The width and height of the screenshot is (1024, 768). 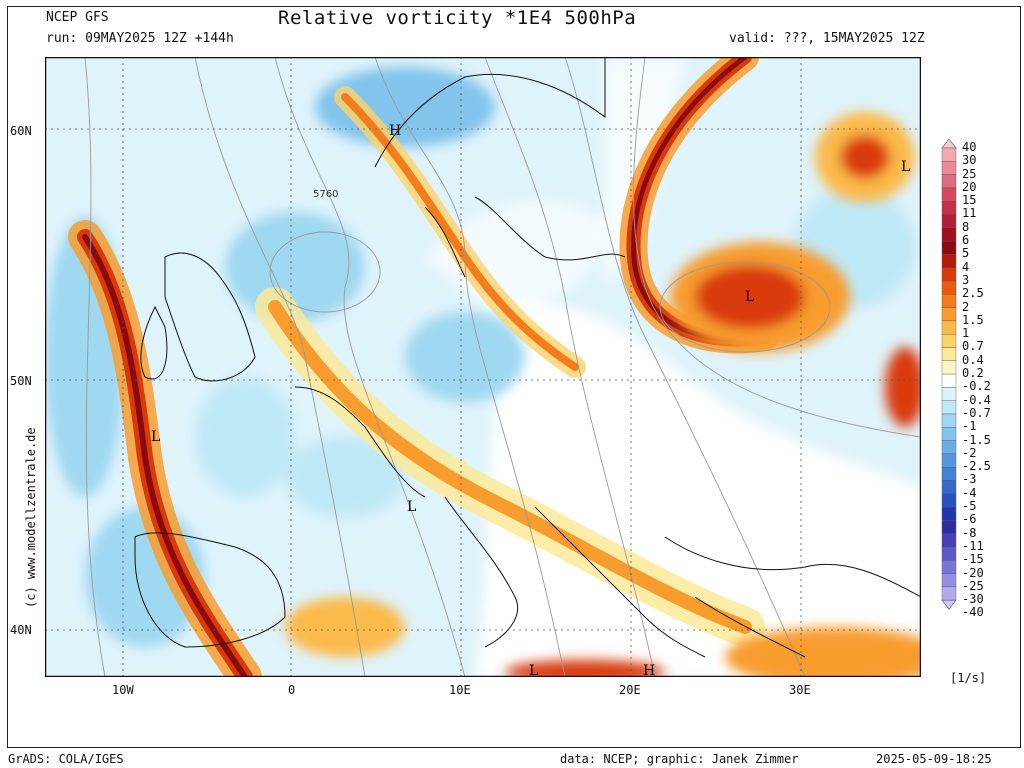 What do you see at coordinates (969, 426) in the screenshot?
I see `colorbar-label: -1` at bounding box center [969, 426].